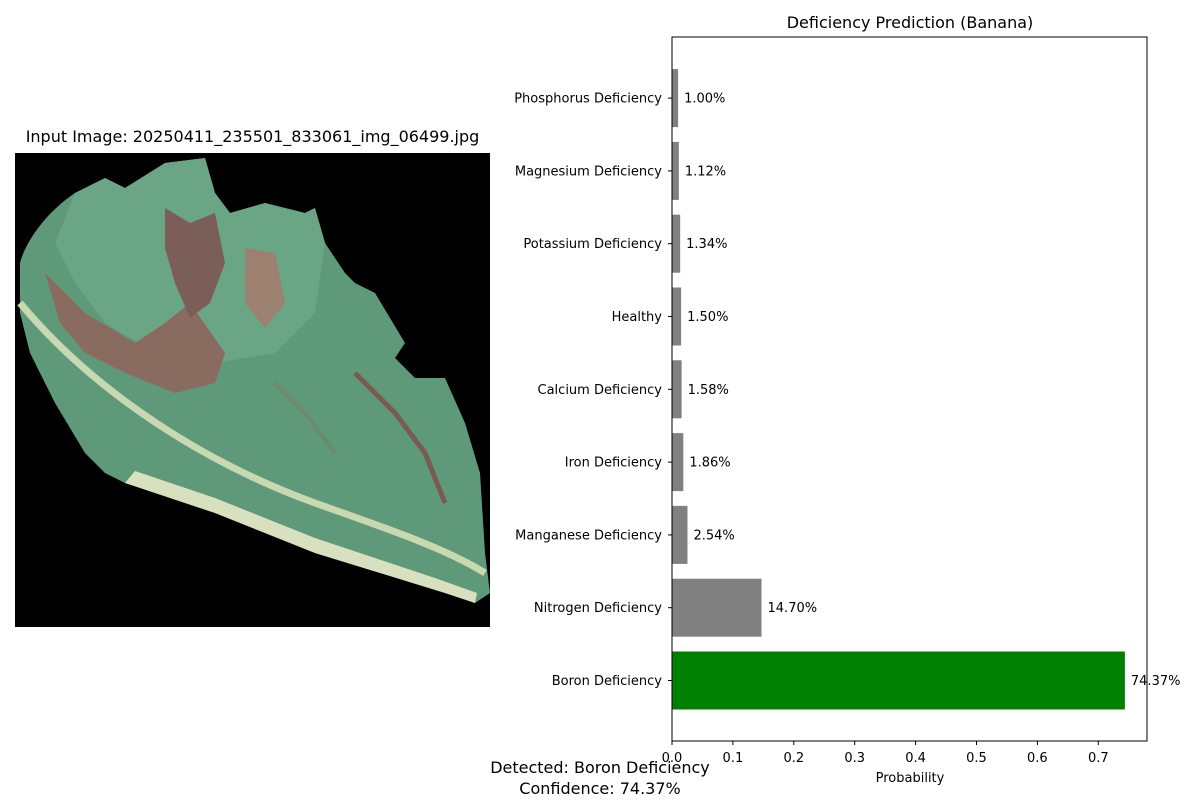 The width and height of the screenshot is (1200, 800). Describe the element at coordinates (704, 99) in the screenshot. I see `bar-value-label-phosphorus-deficiency: 1.00%` at that location.